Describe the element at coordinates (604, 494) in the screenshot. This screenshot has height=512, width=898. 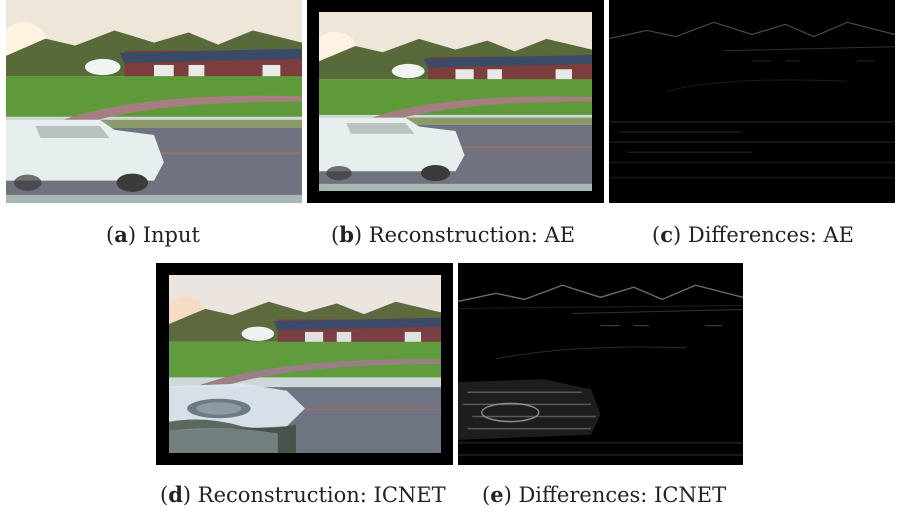
I see `caption-e: (e) Differences: ICNET` at that location.